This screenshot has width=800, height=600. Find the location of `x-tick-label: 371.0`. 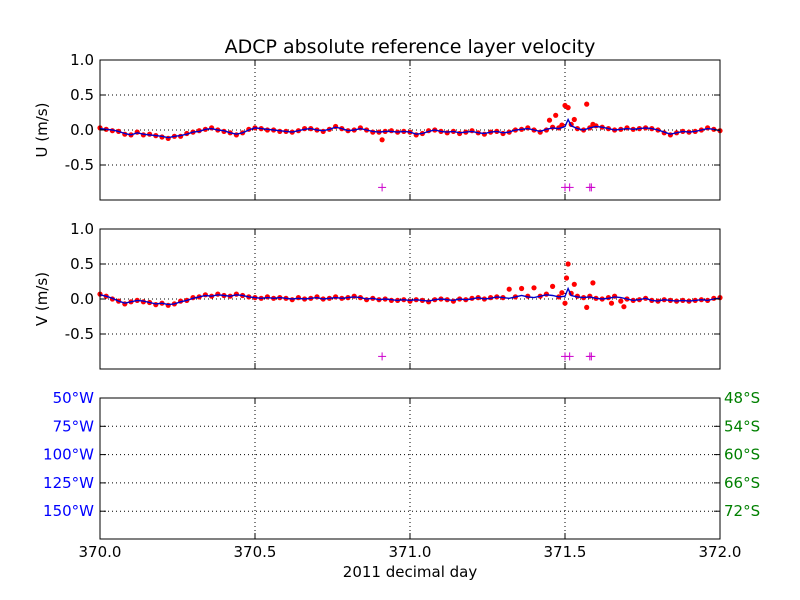

x-tick-label: 371.0 is located at coordinates (410, 552).